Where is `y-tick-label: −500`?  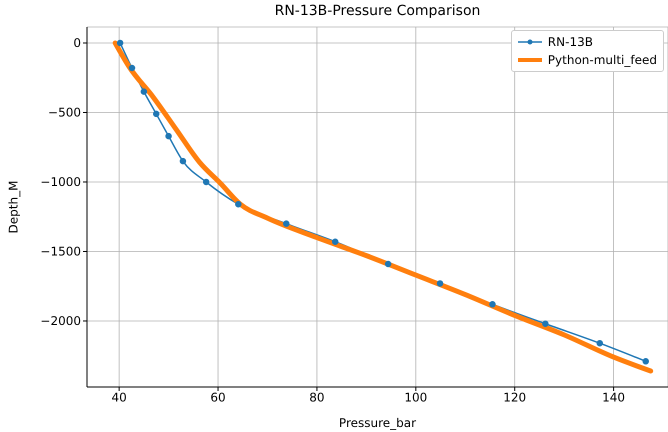 y-tick-label: −500 is located at coordinates (64, 113).